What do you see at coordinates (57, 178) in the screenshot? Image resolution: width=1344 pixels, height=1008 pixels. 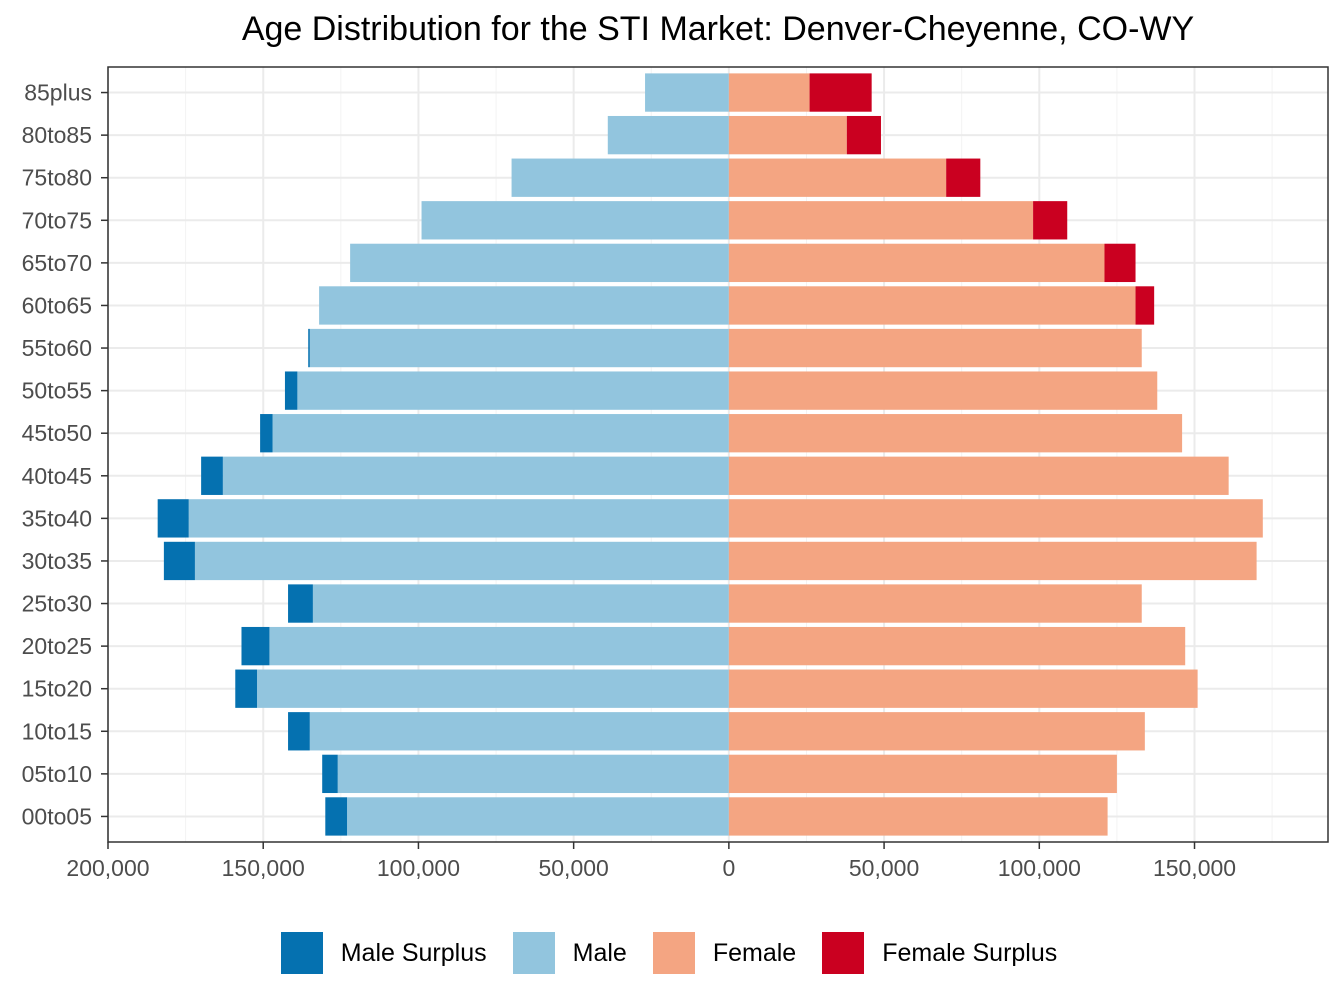 I see `y-tick-label: 75to80` at bounding box center [57, 178].